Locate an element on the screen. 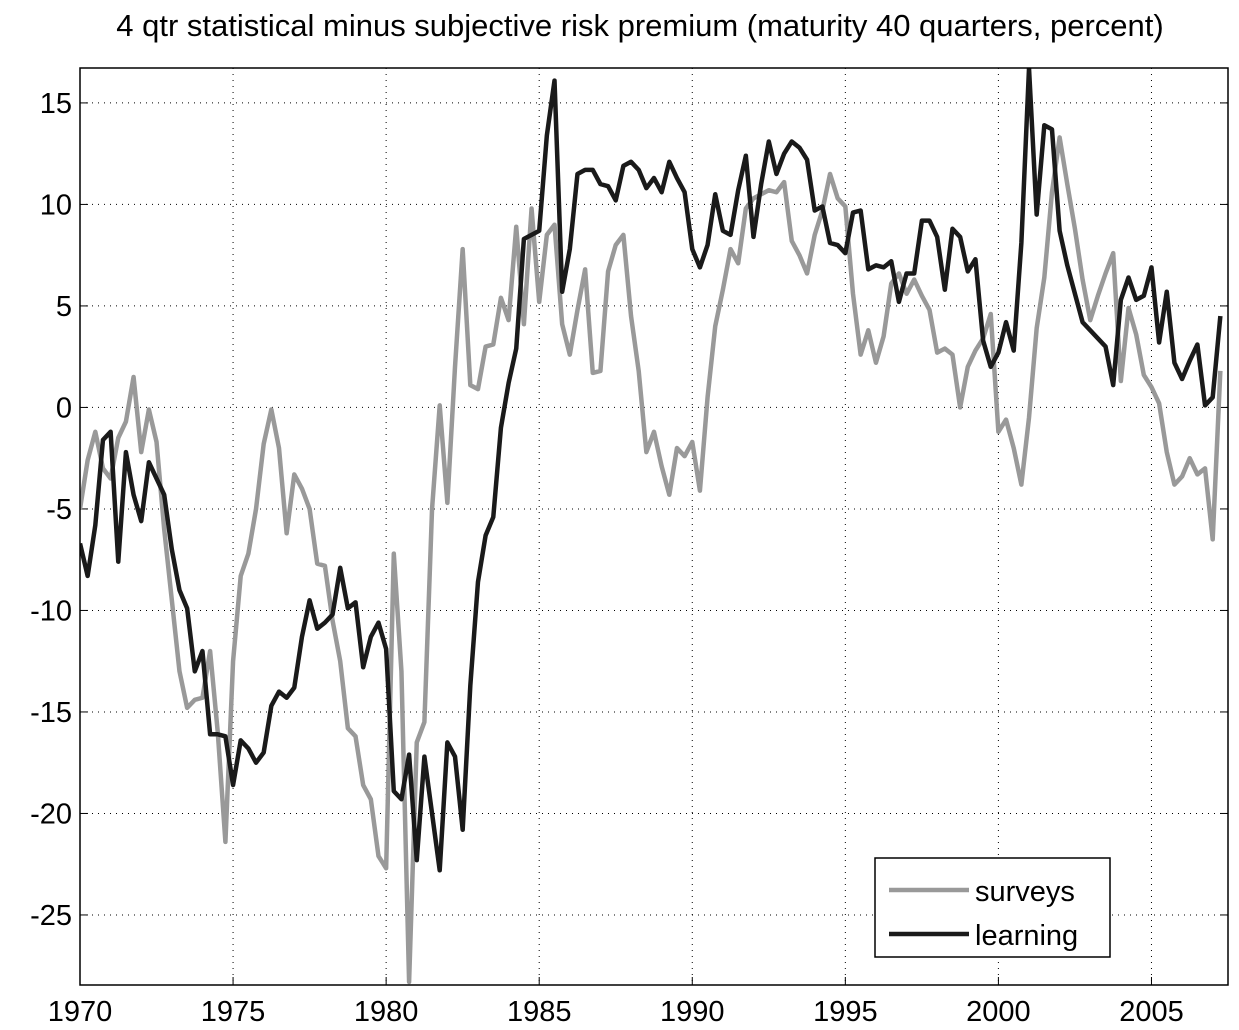  x-tick-label: 2000 is located at coordinates (998, 1012).